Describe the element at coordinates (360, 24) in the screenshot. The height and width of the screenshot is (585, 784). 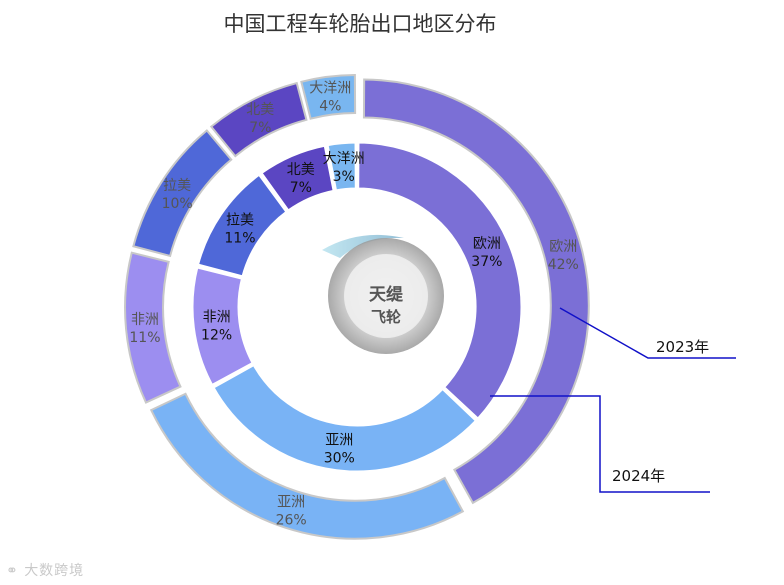
I see `chart-title: 中国工程车轮胎出口地区分布` at that location.